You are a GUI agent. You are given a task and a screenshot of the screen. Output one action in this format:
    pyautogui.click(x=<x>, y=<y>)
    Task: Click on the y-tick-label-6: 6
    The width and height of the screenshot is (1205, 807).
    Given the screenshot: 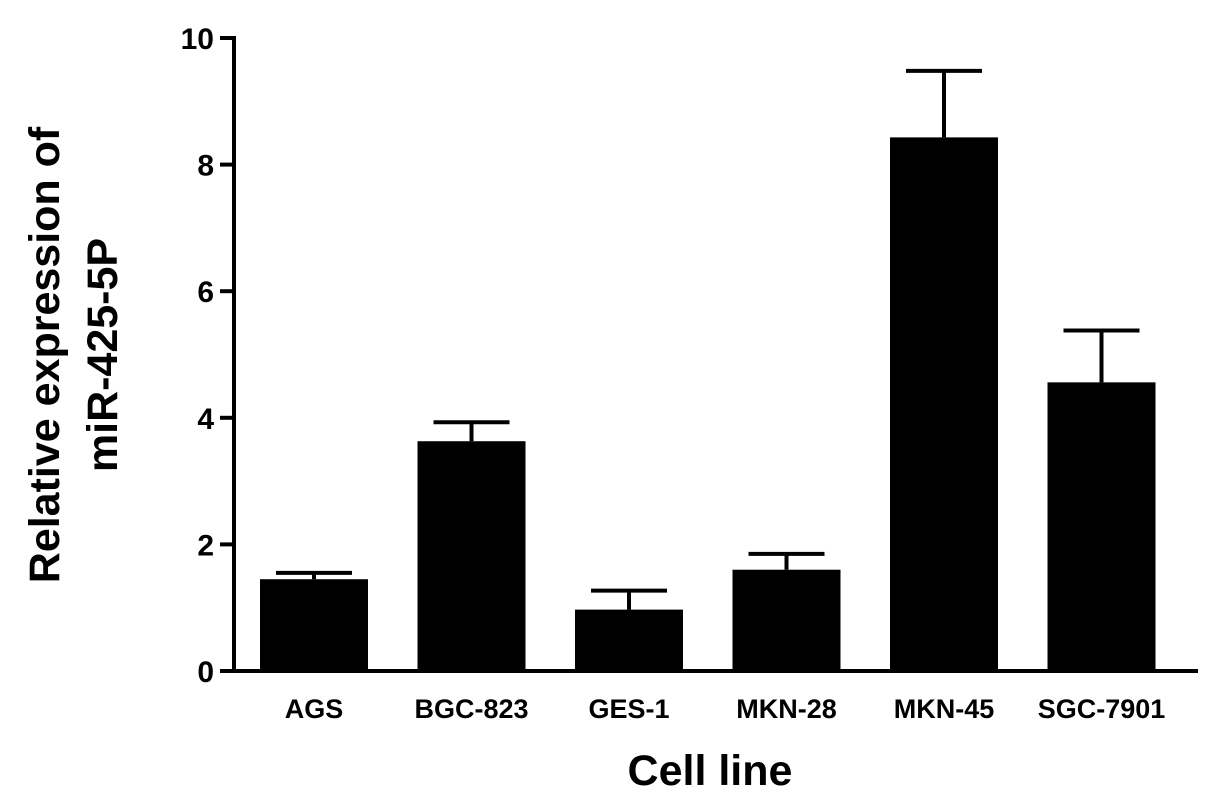 What is the action you would take?
    pyautogui.click(x=205, y=292)
    